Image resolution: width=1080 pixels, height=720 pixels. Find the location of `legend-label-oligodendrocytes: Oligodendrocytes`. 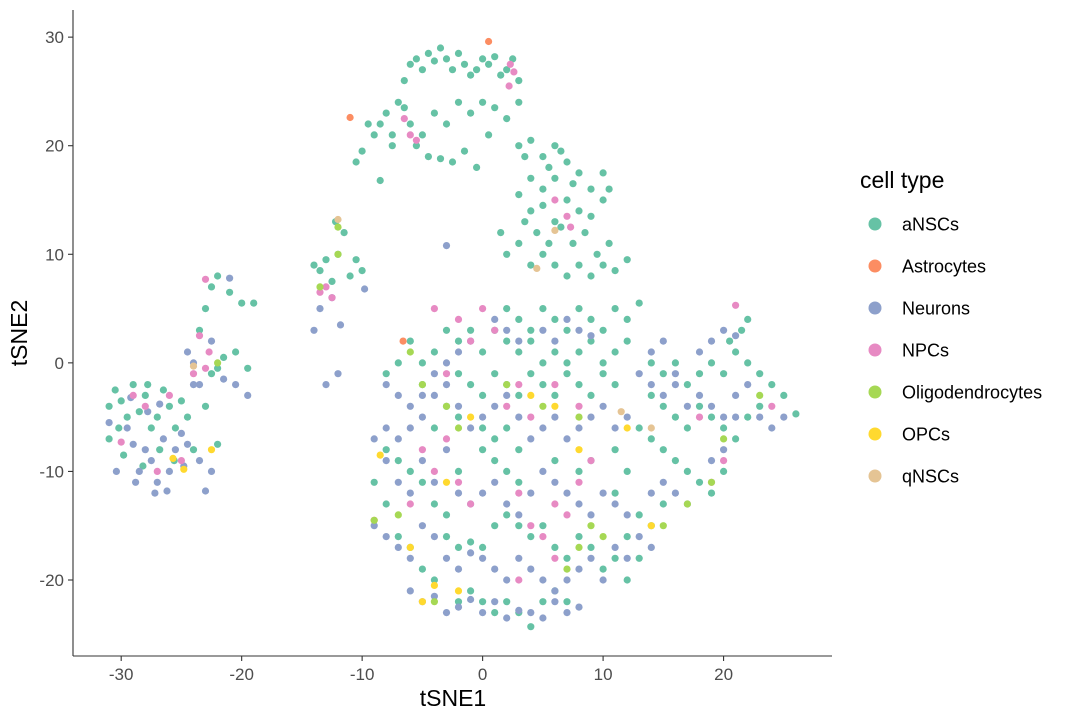

legend-label-oligodendrocytes: Oligodendrocytes is located at coordinates (972, 393).